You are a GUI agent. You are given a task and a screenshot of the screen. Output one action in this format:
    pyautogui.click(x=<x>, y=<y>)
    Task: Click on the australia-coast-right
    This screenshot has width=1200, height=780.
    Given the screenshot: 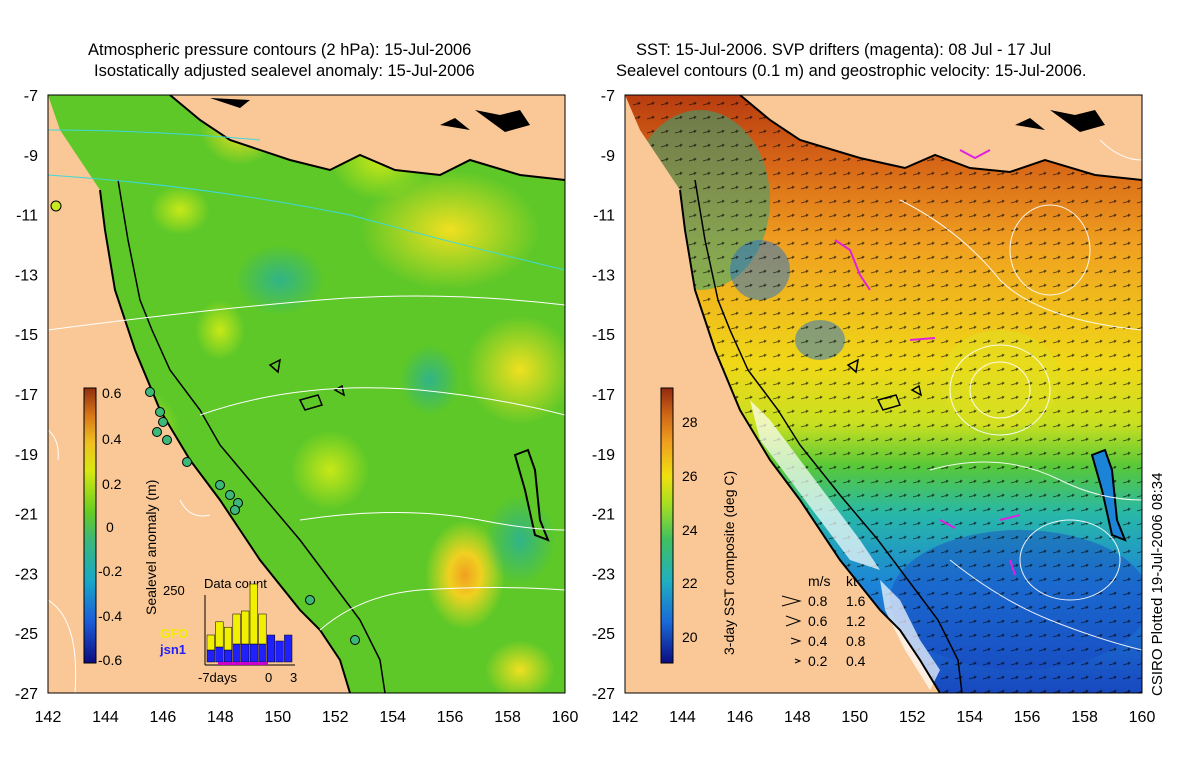 What is the action you would take?
    pyautogui.click(x=810, y=441)
    